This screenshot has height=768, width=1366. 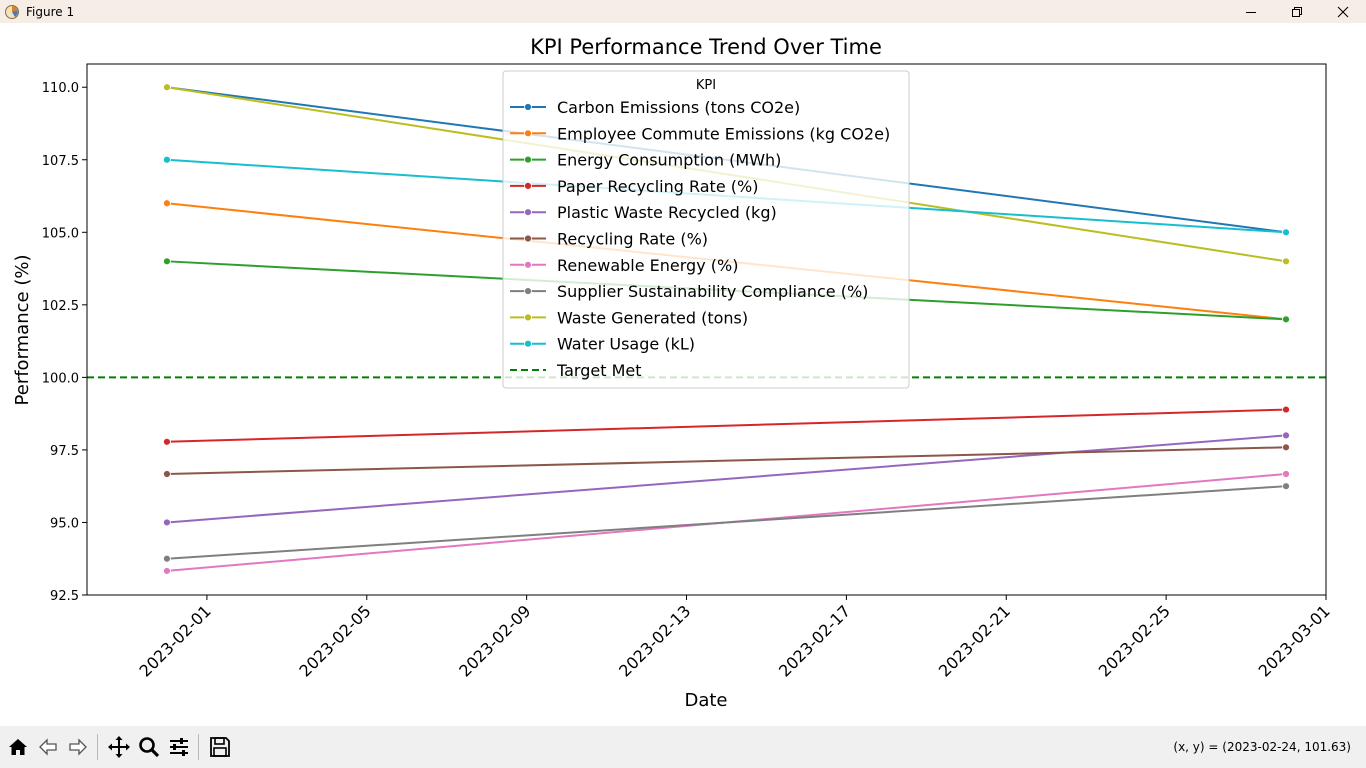 What do you see at coordinates (654, 640) in the screenshot?
I see `x-tick-label: 2023-02-13` at bounding box center [654, 640].